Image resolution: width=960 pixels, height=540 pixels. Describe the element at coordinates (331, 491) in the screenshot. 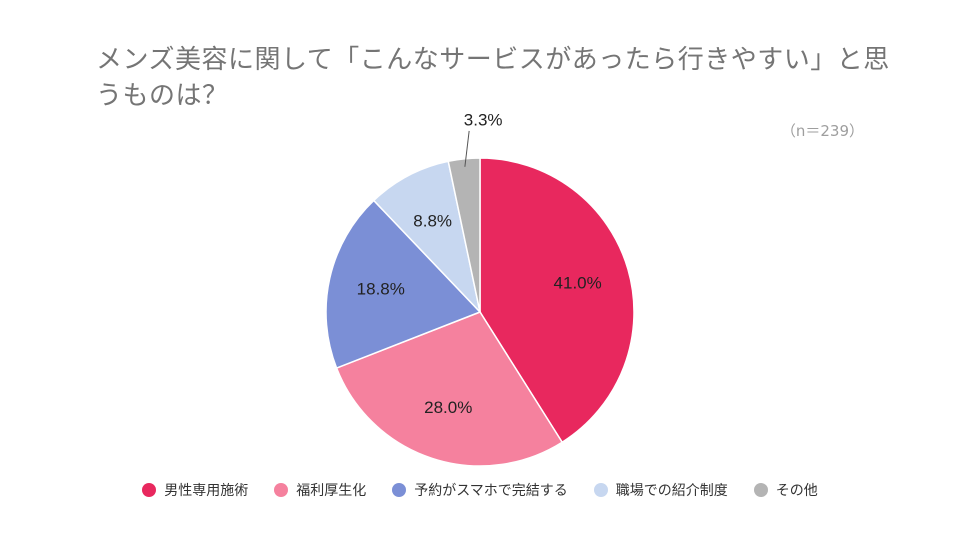

I see `legend-label-1: 福利厚生化` at that location.